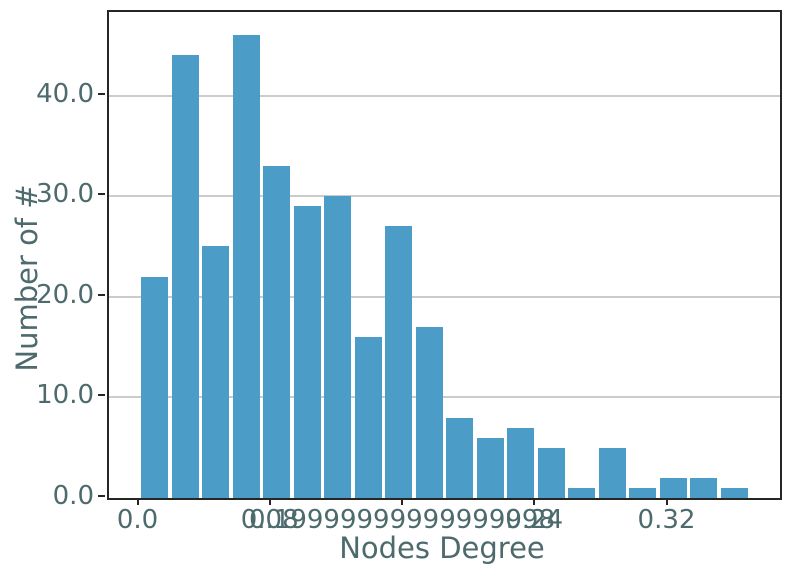  Describe the element at coordinates (442, 548) in the screenshot. I see `x-axis-label: Nodes Degree` at that location.